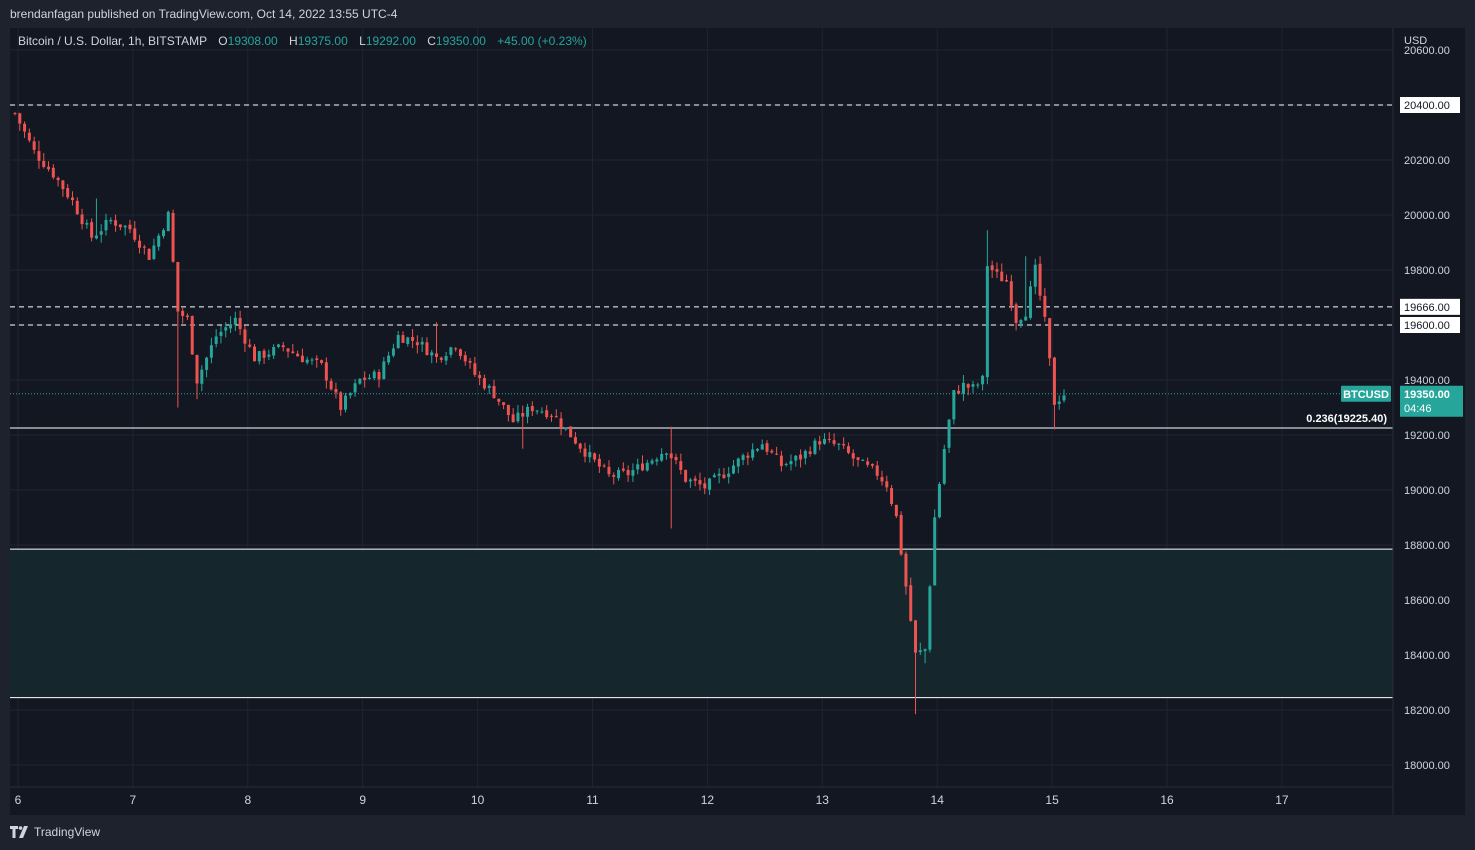 The image size is (1475, 850). I want to click on level-tag: 19600.00, so click(1427, 326).